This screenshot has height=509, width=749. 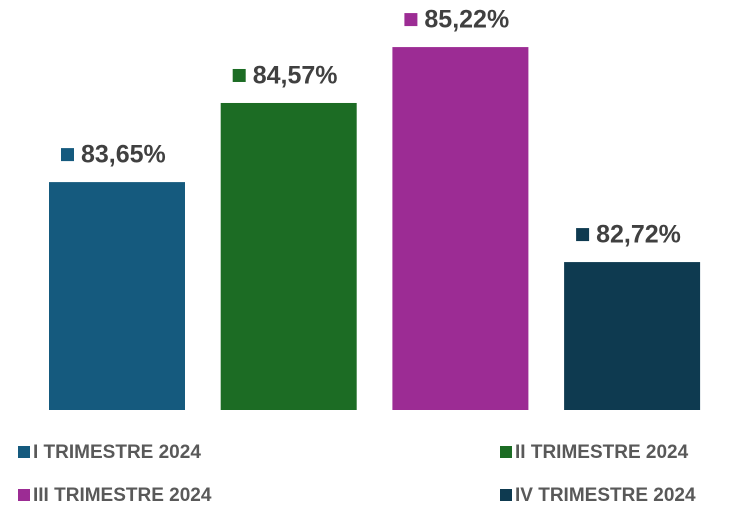 I want to click on legend-label: IV TRIMESTRE 2024, so click(x=605, y=495).